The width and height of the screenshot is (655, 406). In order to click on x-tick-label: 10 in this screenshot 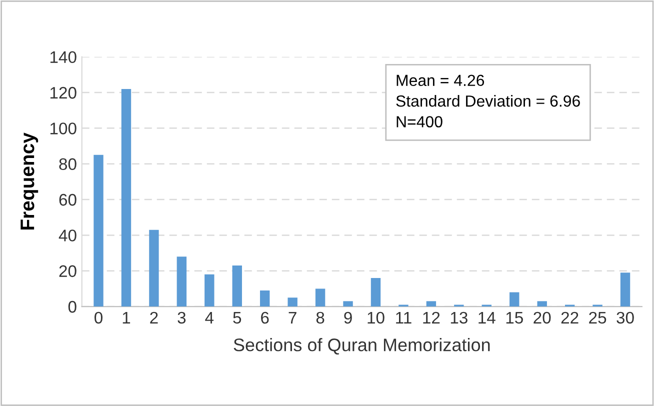, I will do `click(376, 318)`.